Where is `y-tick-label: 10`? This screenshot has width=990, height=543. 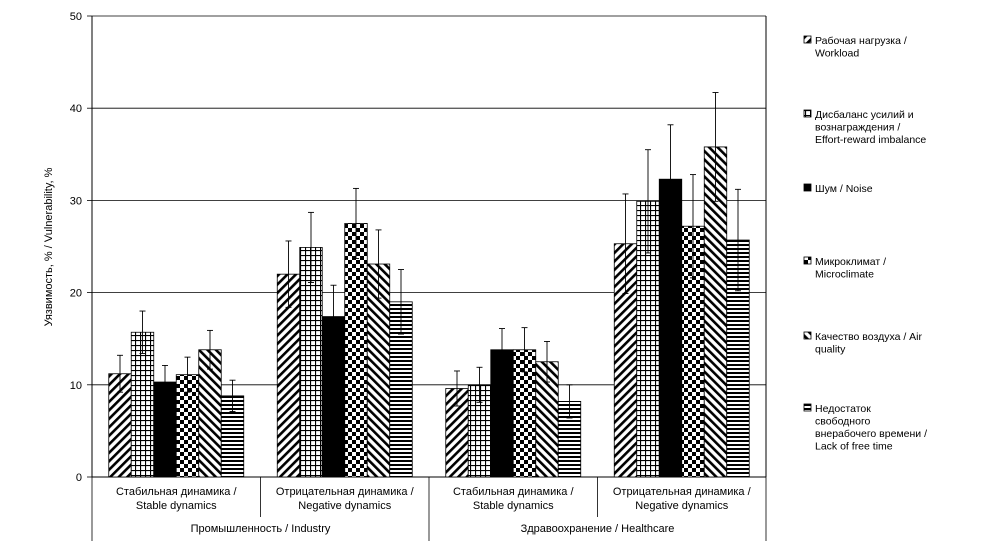
y-tick-label: 10 is located at coordinates (76, 386).